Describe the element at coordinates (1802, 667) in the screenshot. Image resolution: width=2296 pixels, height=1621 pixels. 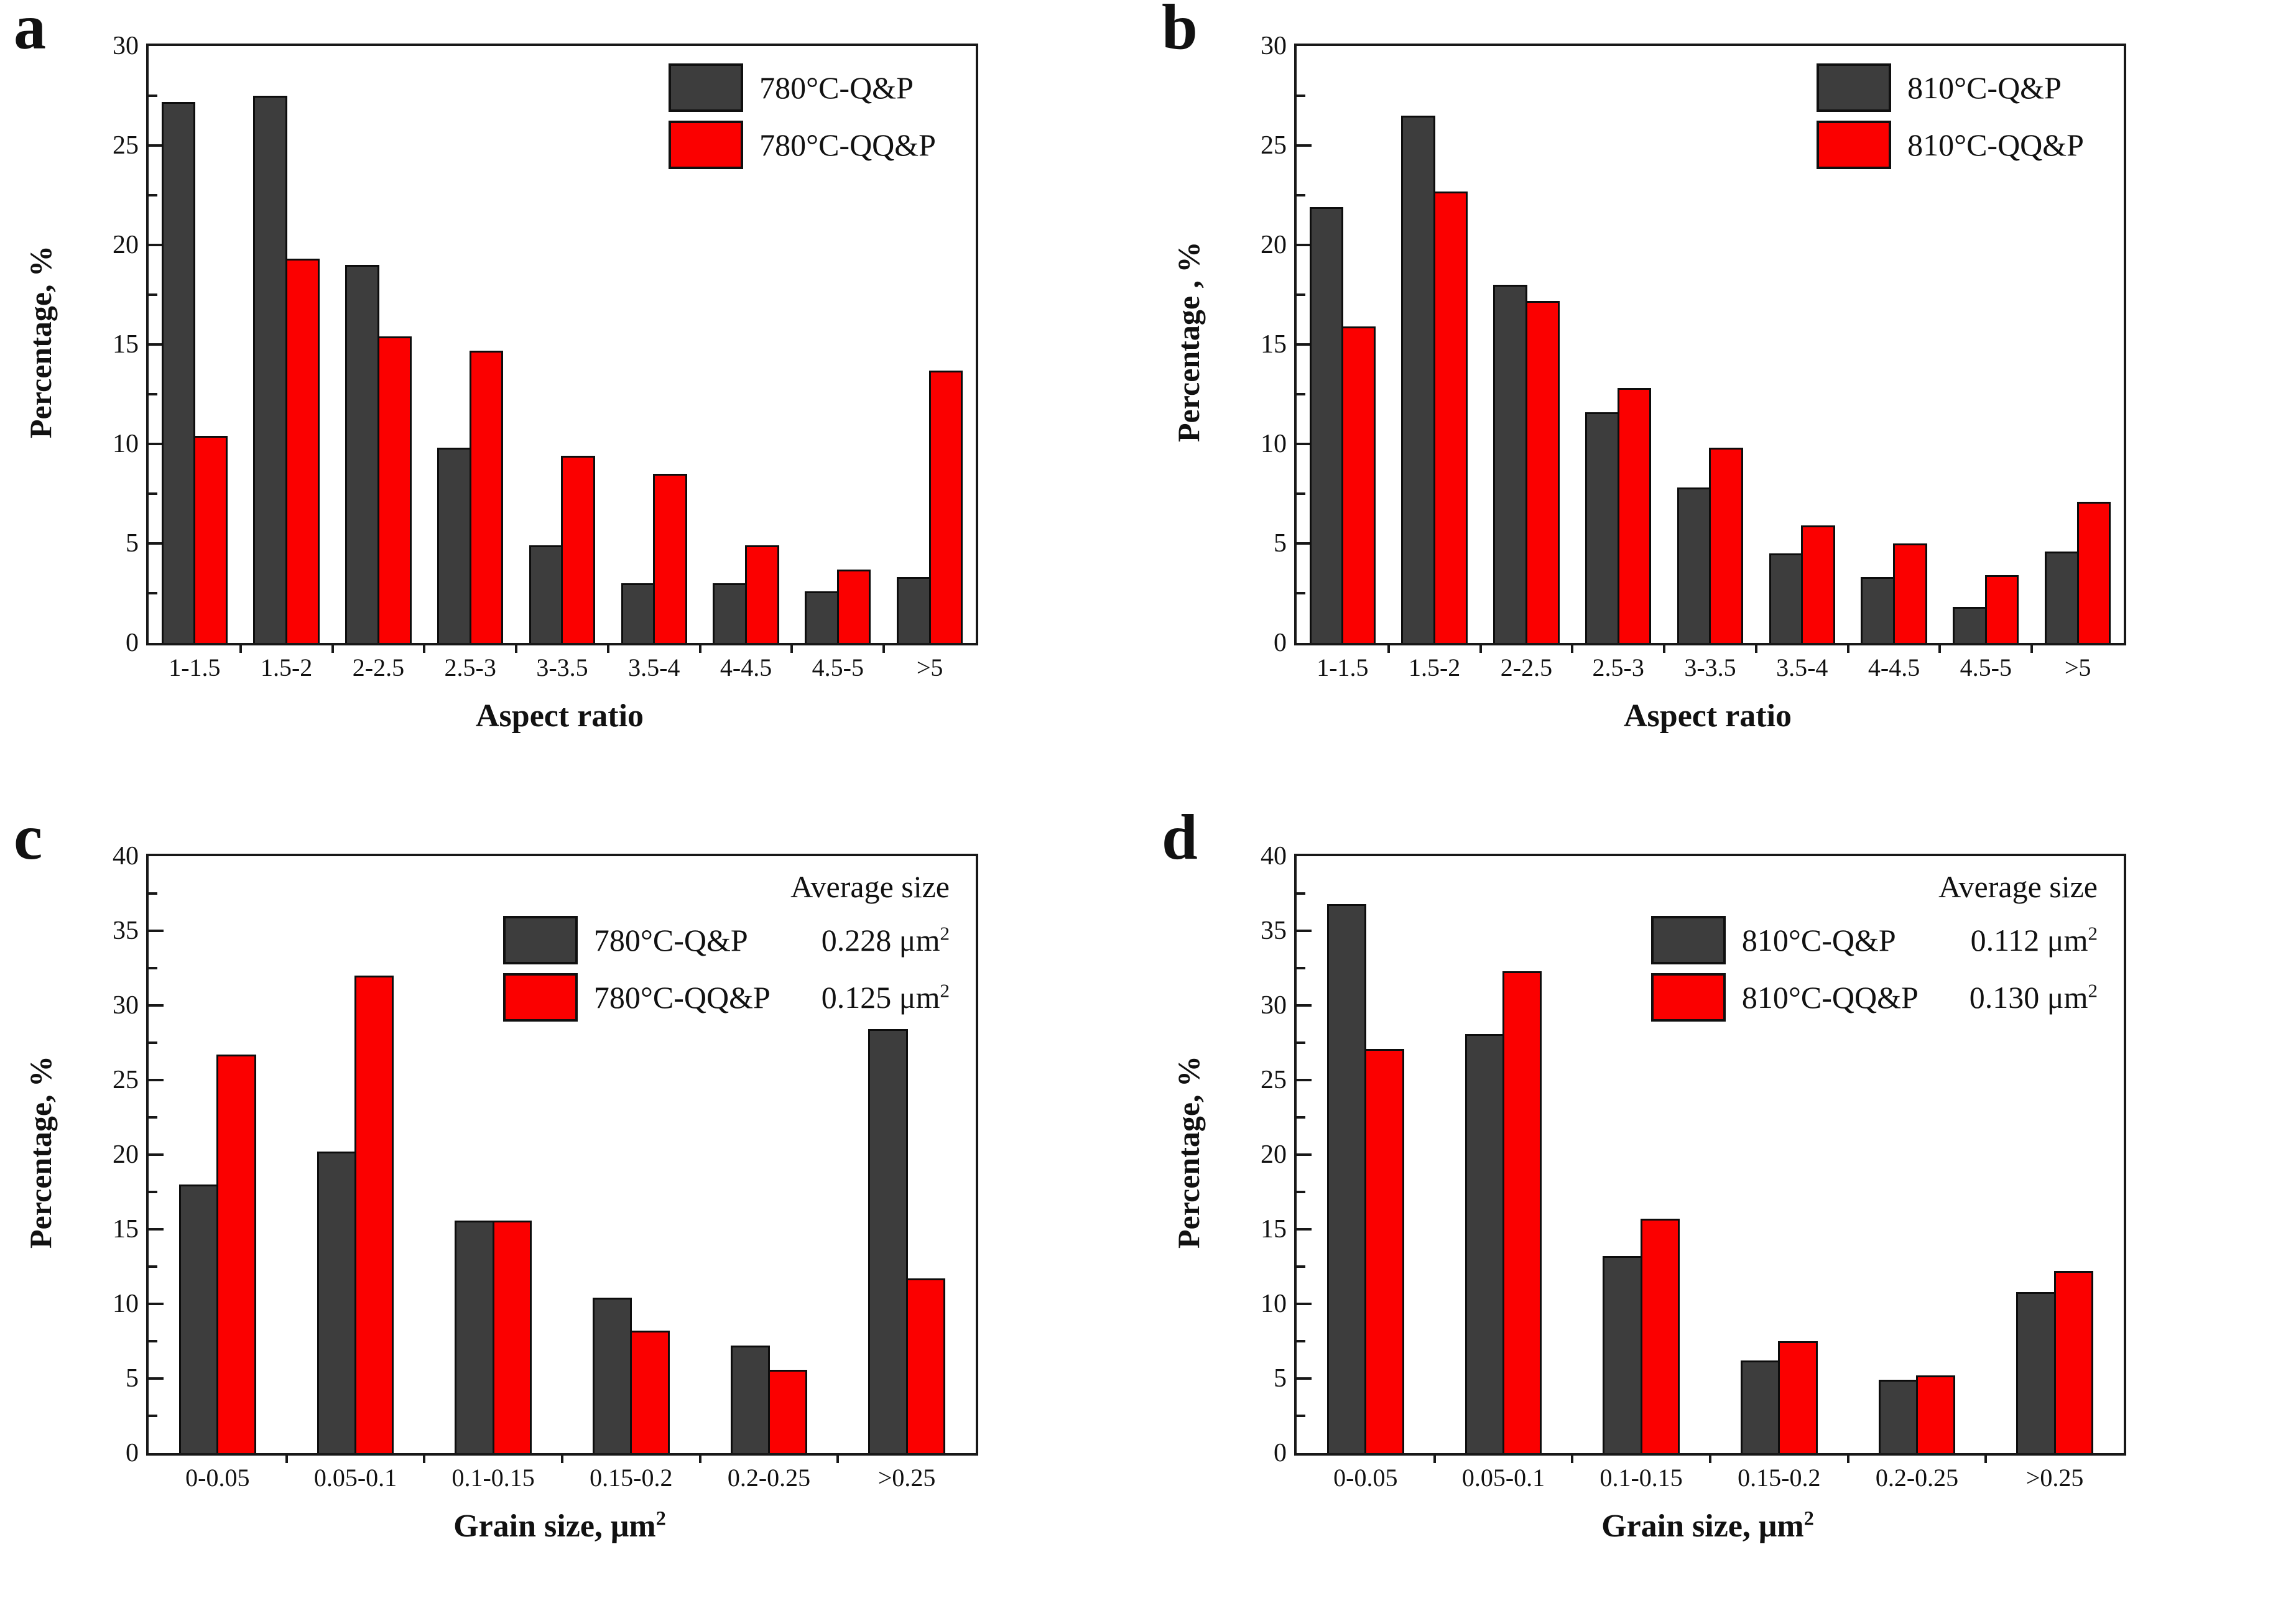
I see `x-tick-label: 3.5-4` at that location.